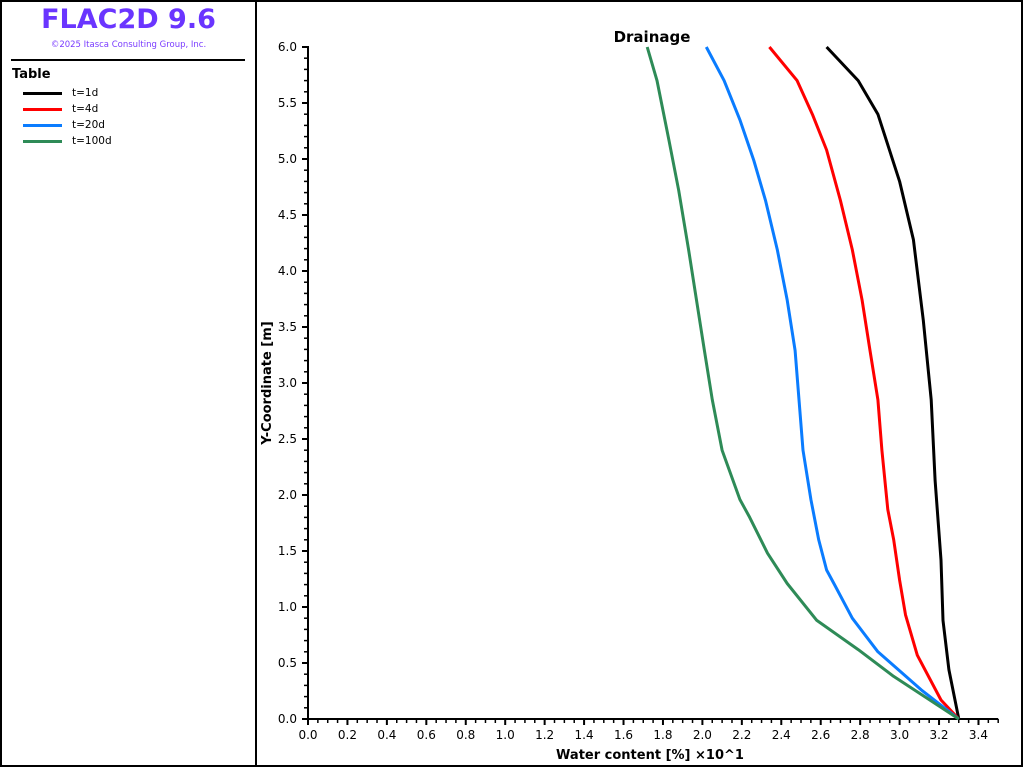 This screenshot has width=1024, height=768. Describe the element at coordinates (781, 735) in the screenshot. I see `x-tick-label: 2.4` at that location.